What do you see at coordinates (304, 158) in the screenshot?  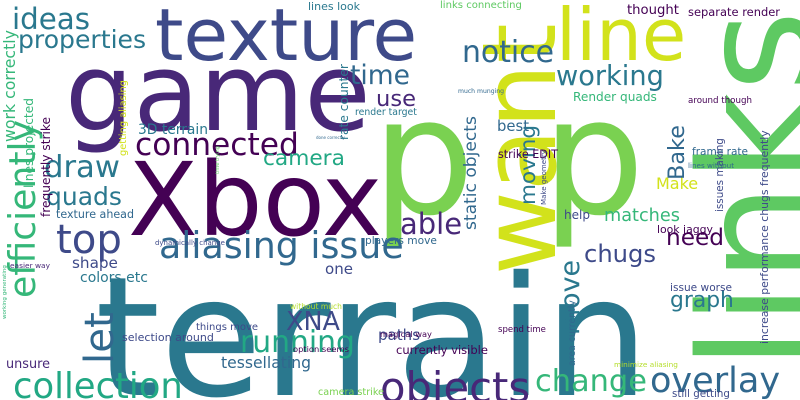 I see `word-camera: camera` at bounding box center [304, 158].